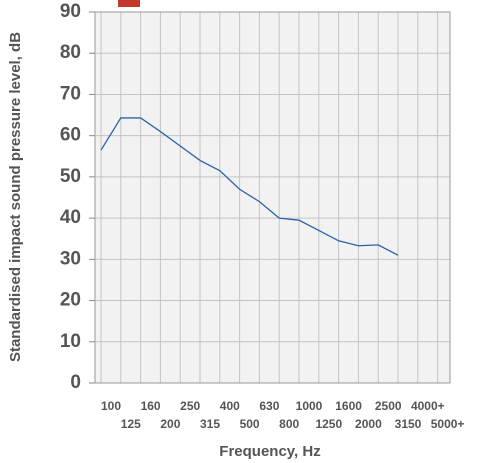  What do you see at coordinates (70, 258) in the screenshot?
I see `y-tick-label: 30` at bounding box center [70, 258].